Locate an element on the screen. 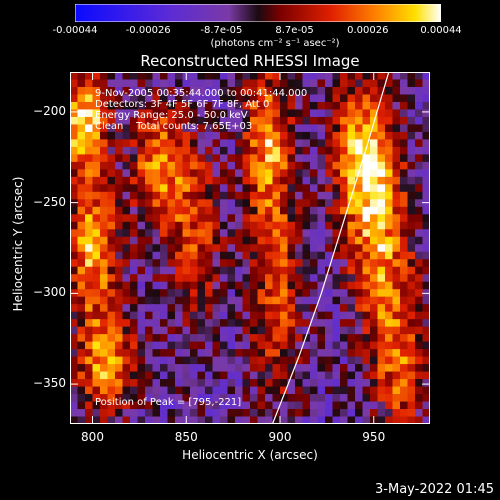  colorbar-tick-label: 8.7e-05 is located at coordinates (294, 30).